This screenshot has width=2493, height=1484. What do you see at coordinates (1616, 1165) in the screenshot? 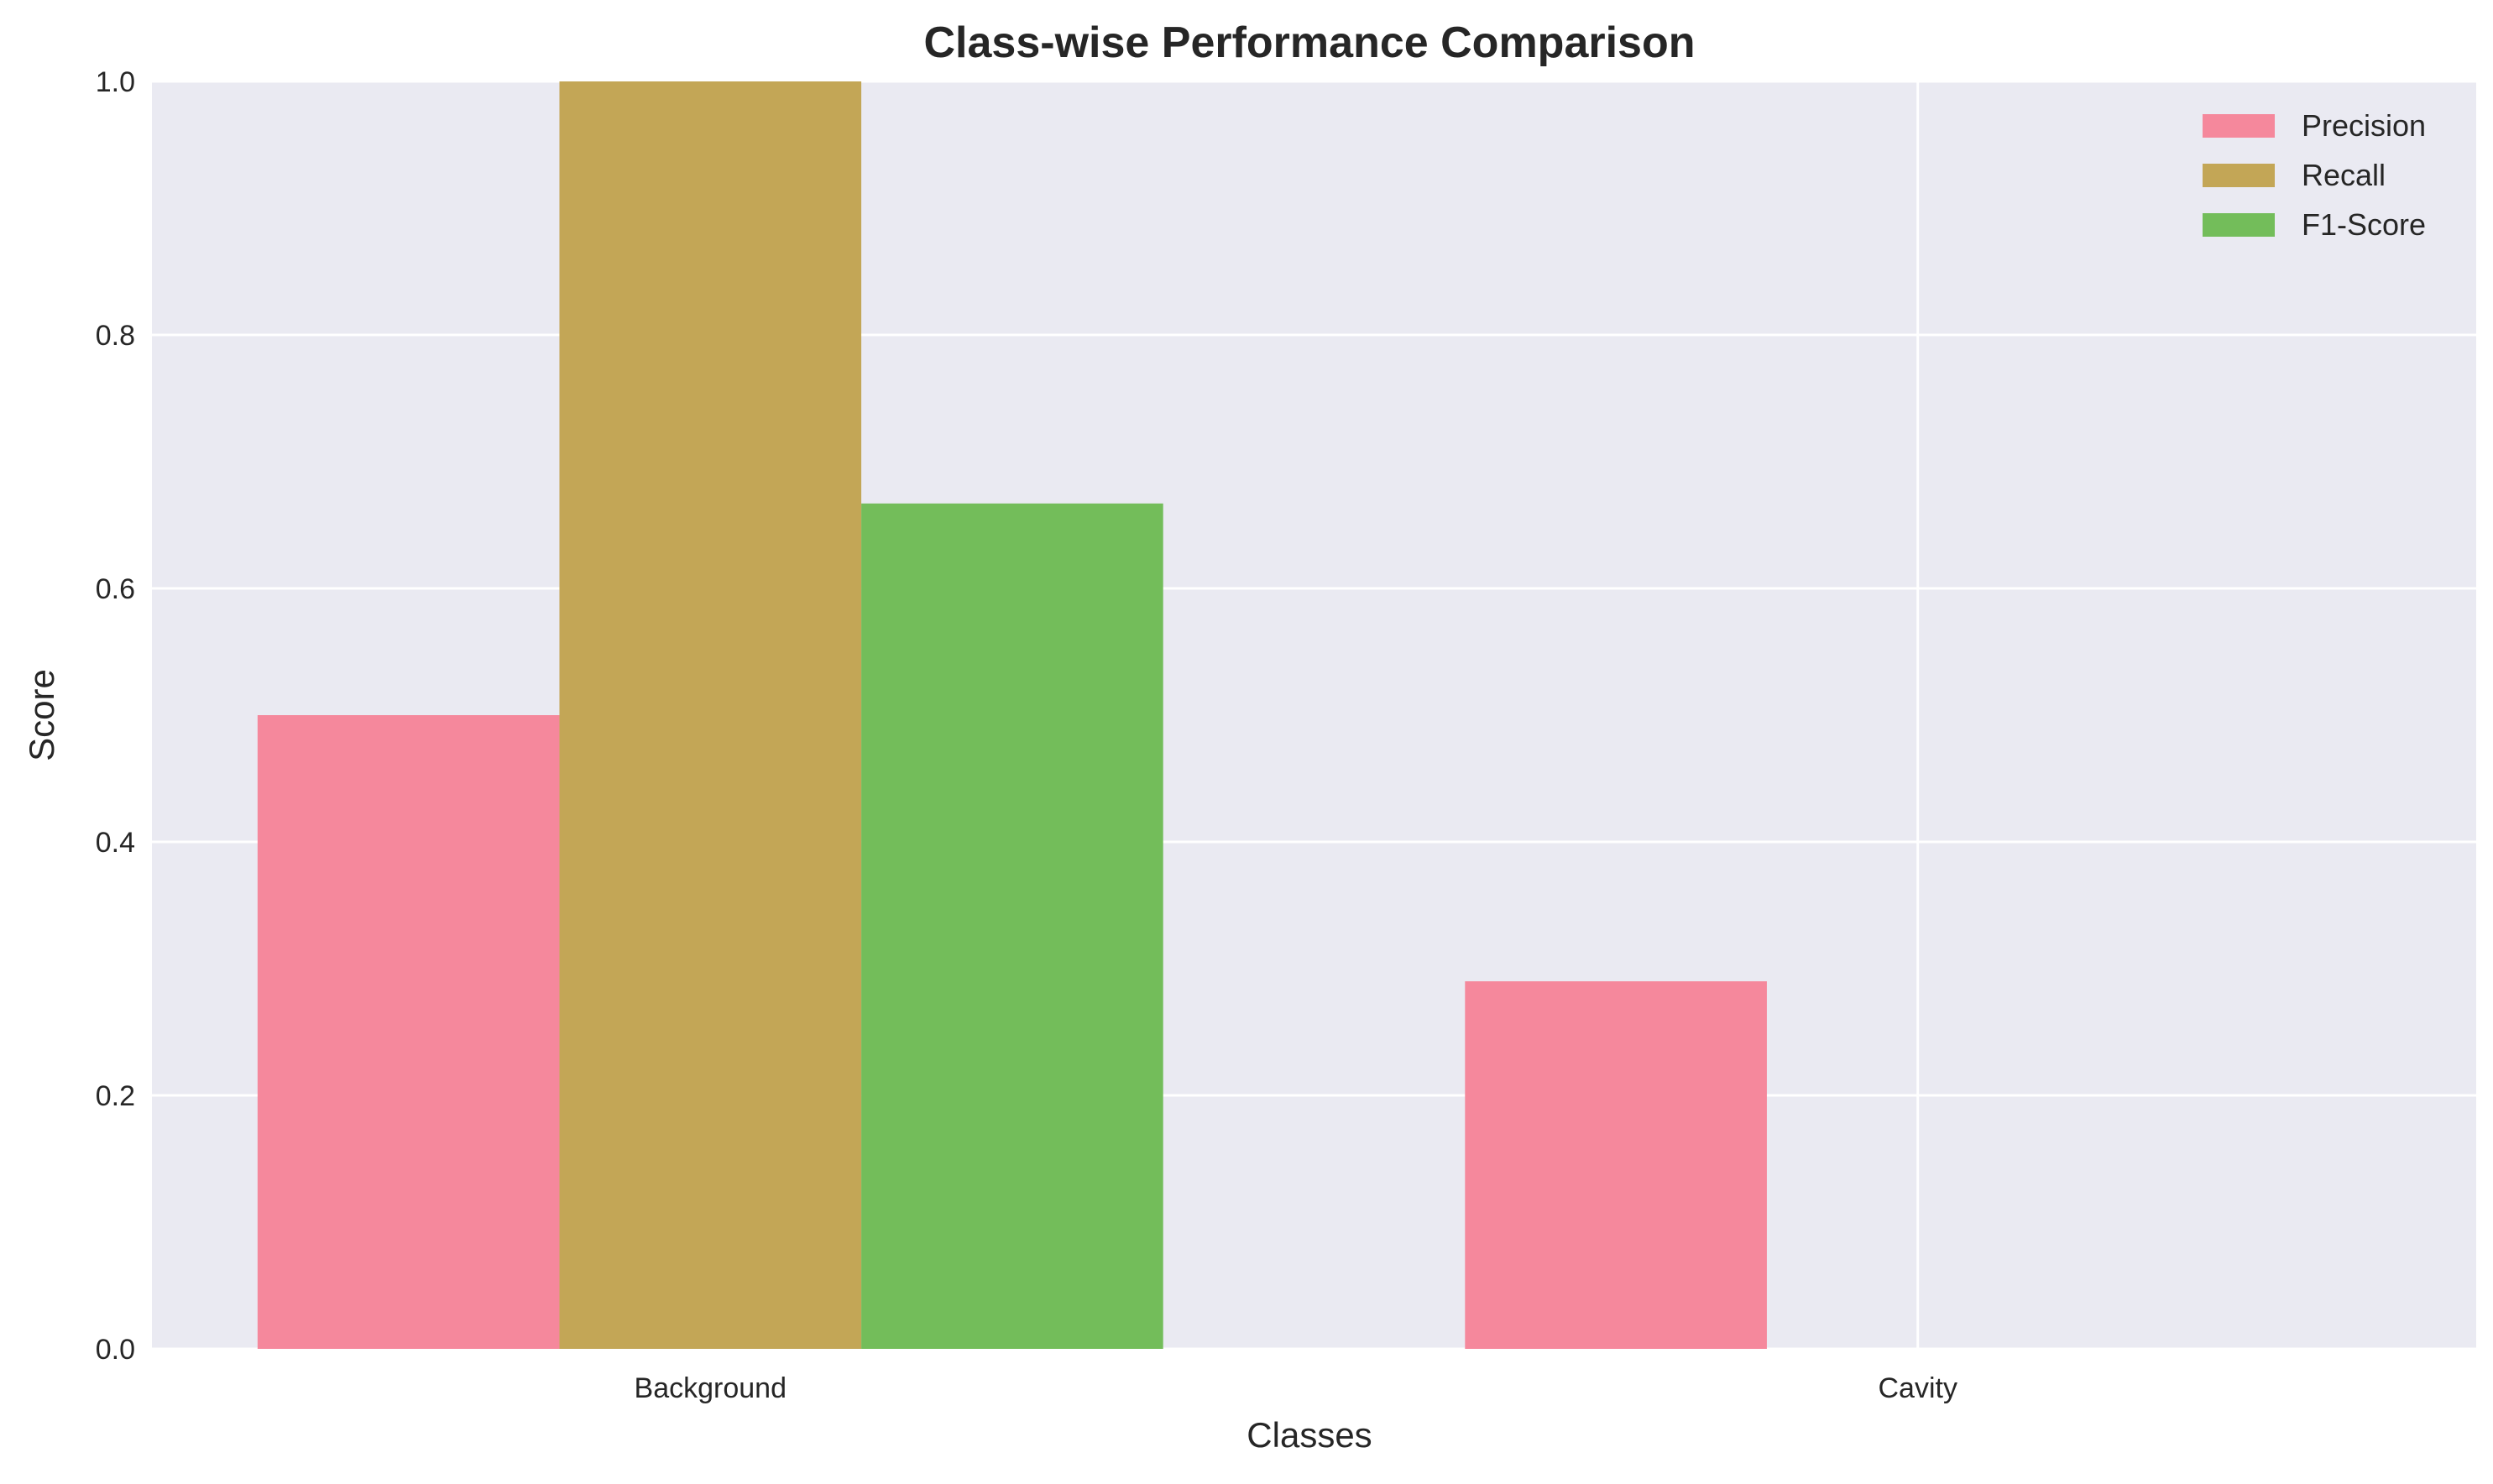
I see `bar-precision-cavity` at bounding box center [1616, 1165].